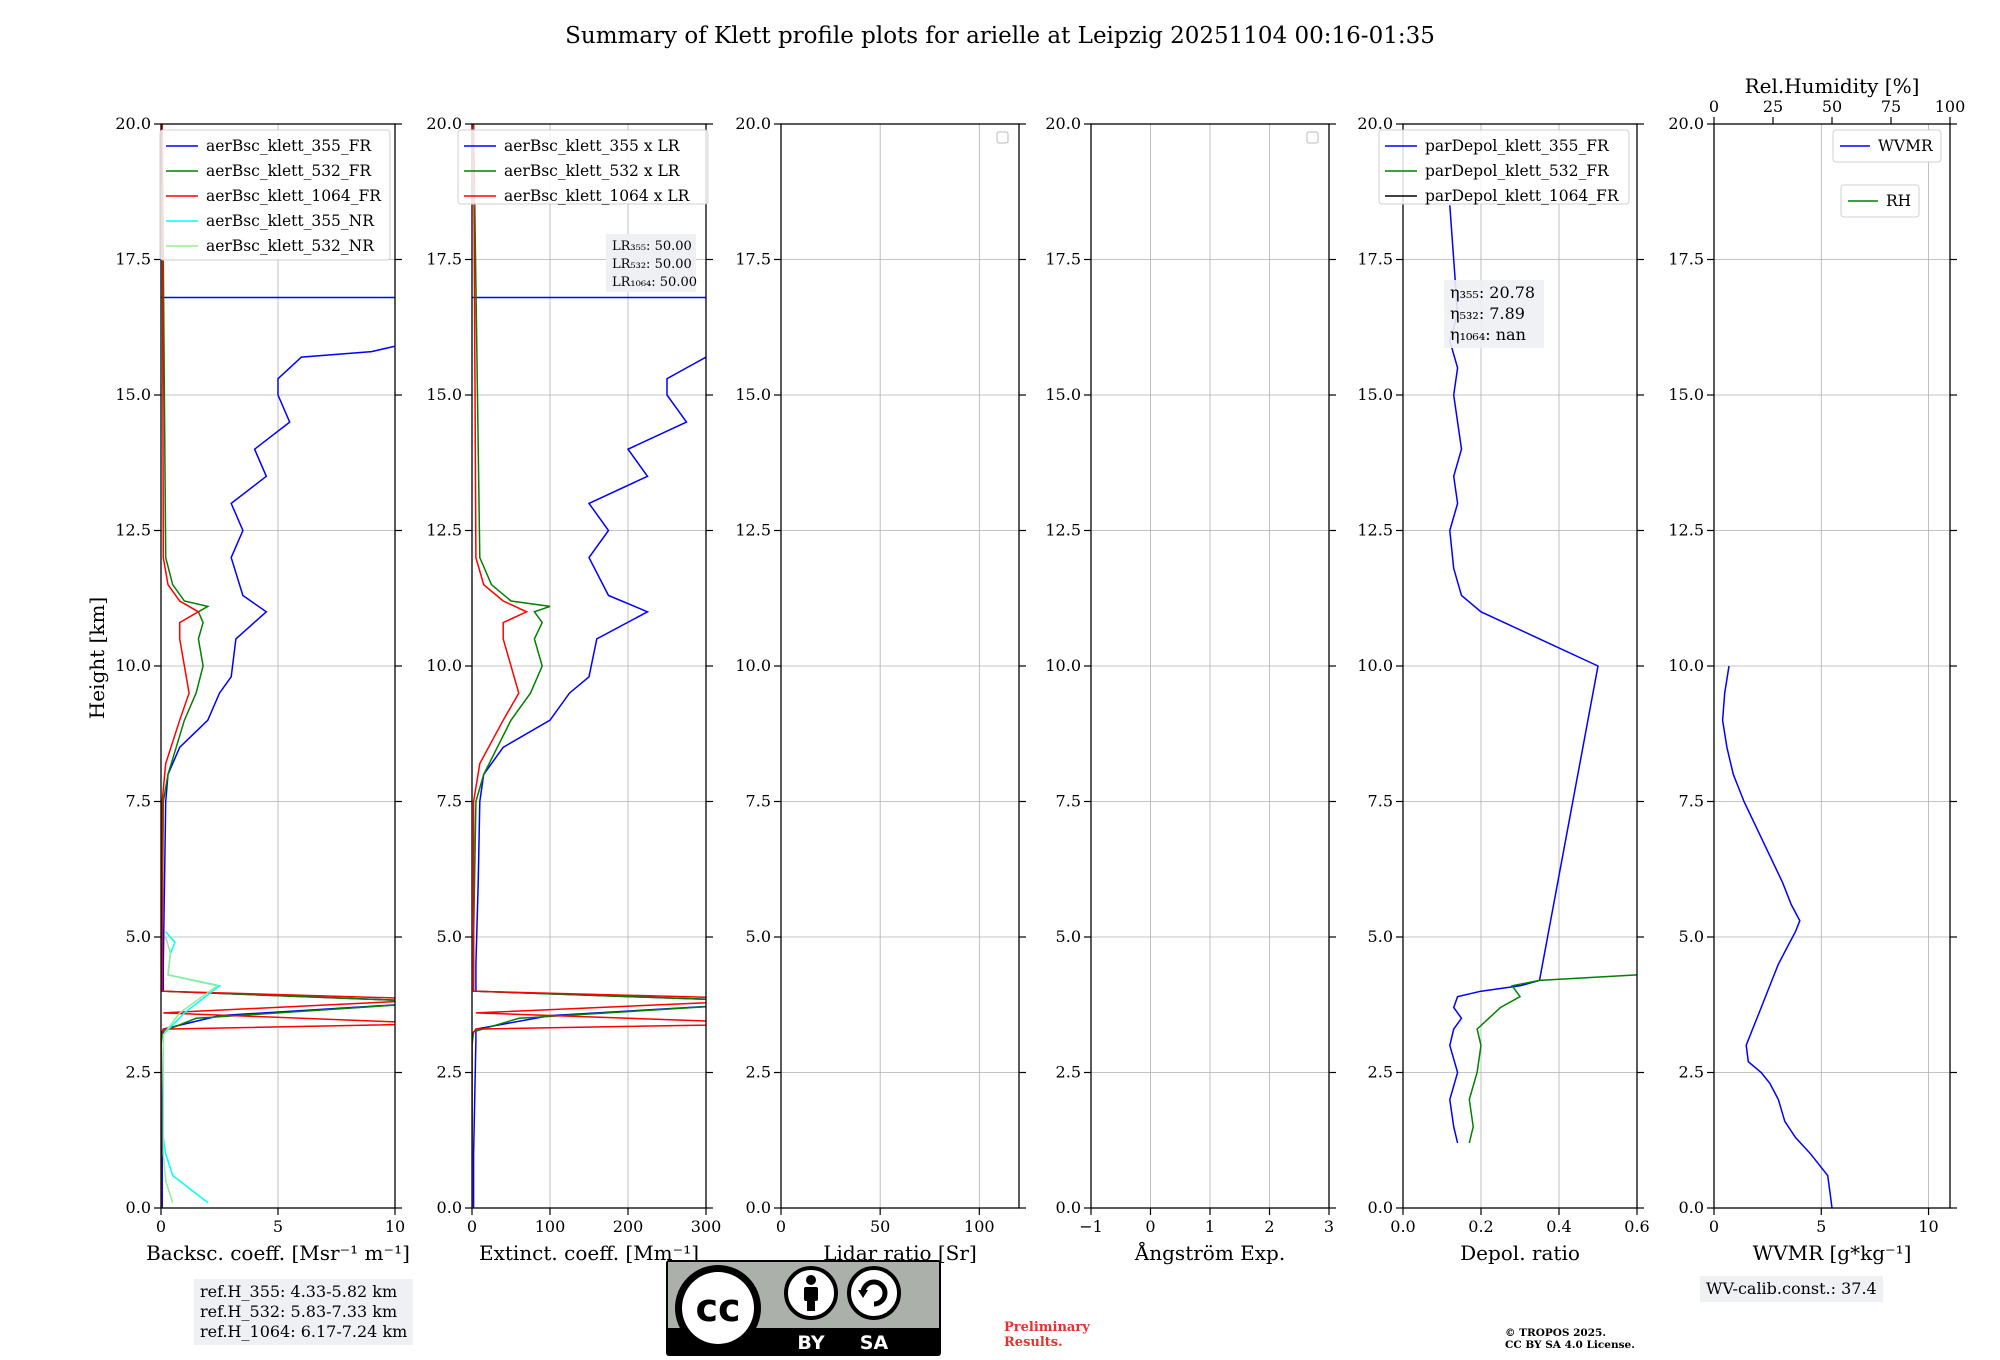 The width and height of the screenshot is (2000, 1360). I want to click on badge-by-label: BY, so click(810, 1343).